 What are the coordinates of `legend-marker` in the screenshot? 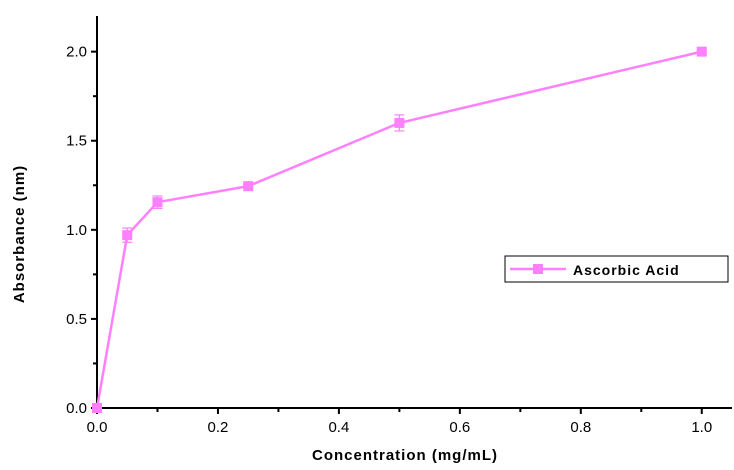 It's located at (538, 269).